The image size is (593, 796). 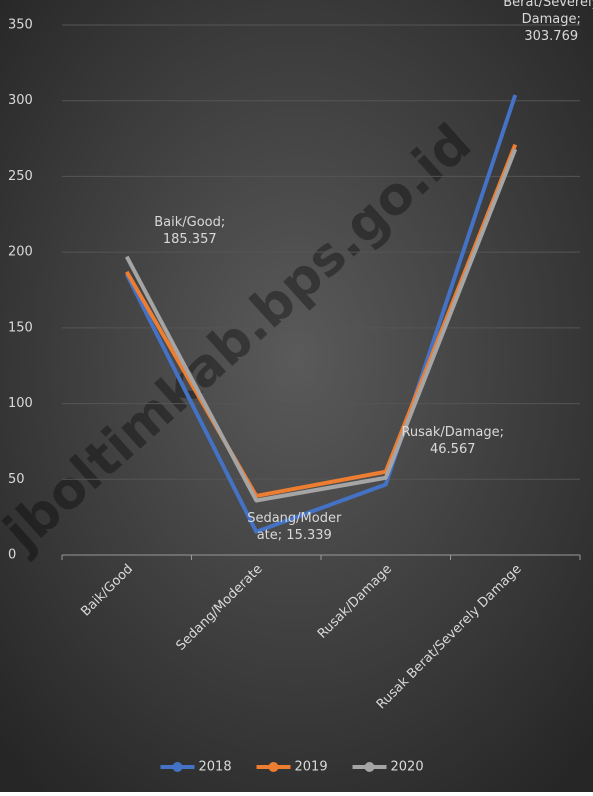 I want to click on data-label: Sedang/Moderate; 15.339, so click(x=294, y=526).